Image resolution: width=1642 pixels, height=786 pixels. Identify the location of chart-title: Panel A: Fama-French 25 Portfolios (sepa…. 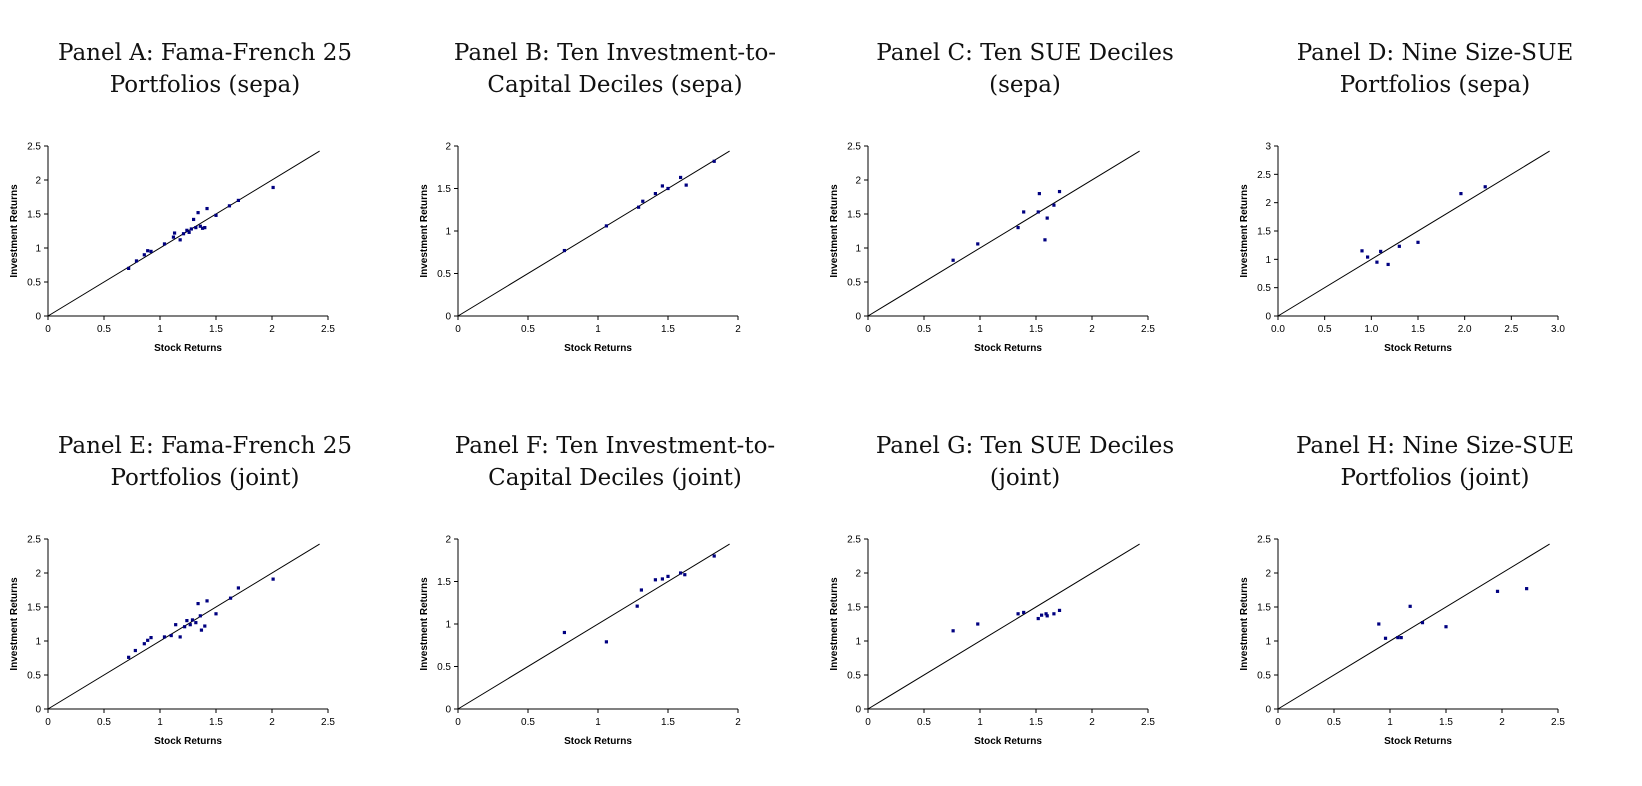
(205, 69).